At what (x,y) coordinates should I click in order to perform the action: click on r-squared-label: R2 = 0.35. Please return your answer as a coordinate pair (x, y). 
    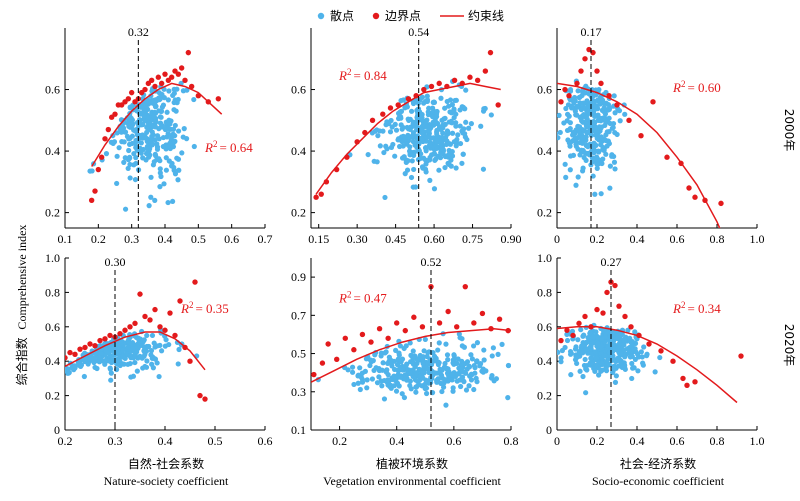
    Looking at the image, I should click on (204, 308).